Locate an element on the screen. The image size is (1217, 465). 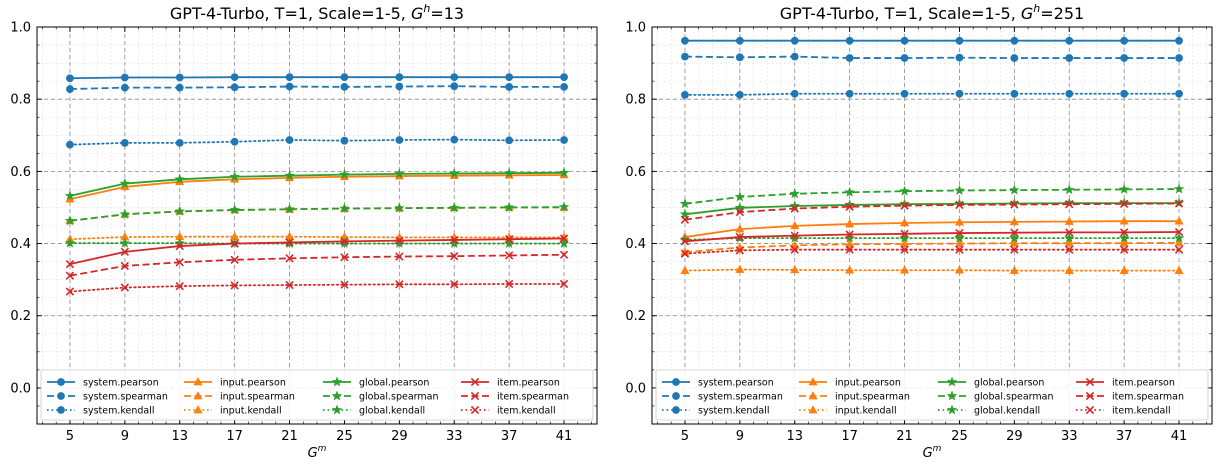
series-line-system-kendall is located at coordinates (932, 94).